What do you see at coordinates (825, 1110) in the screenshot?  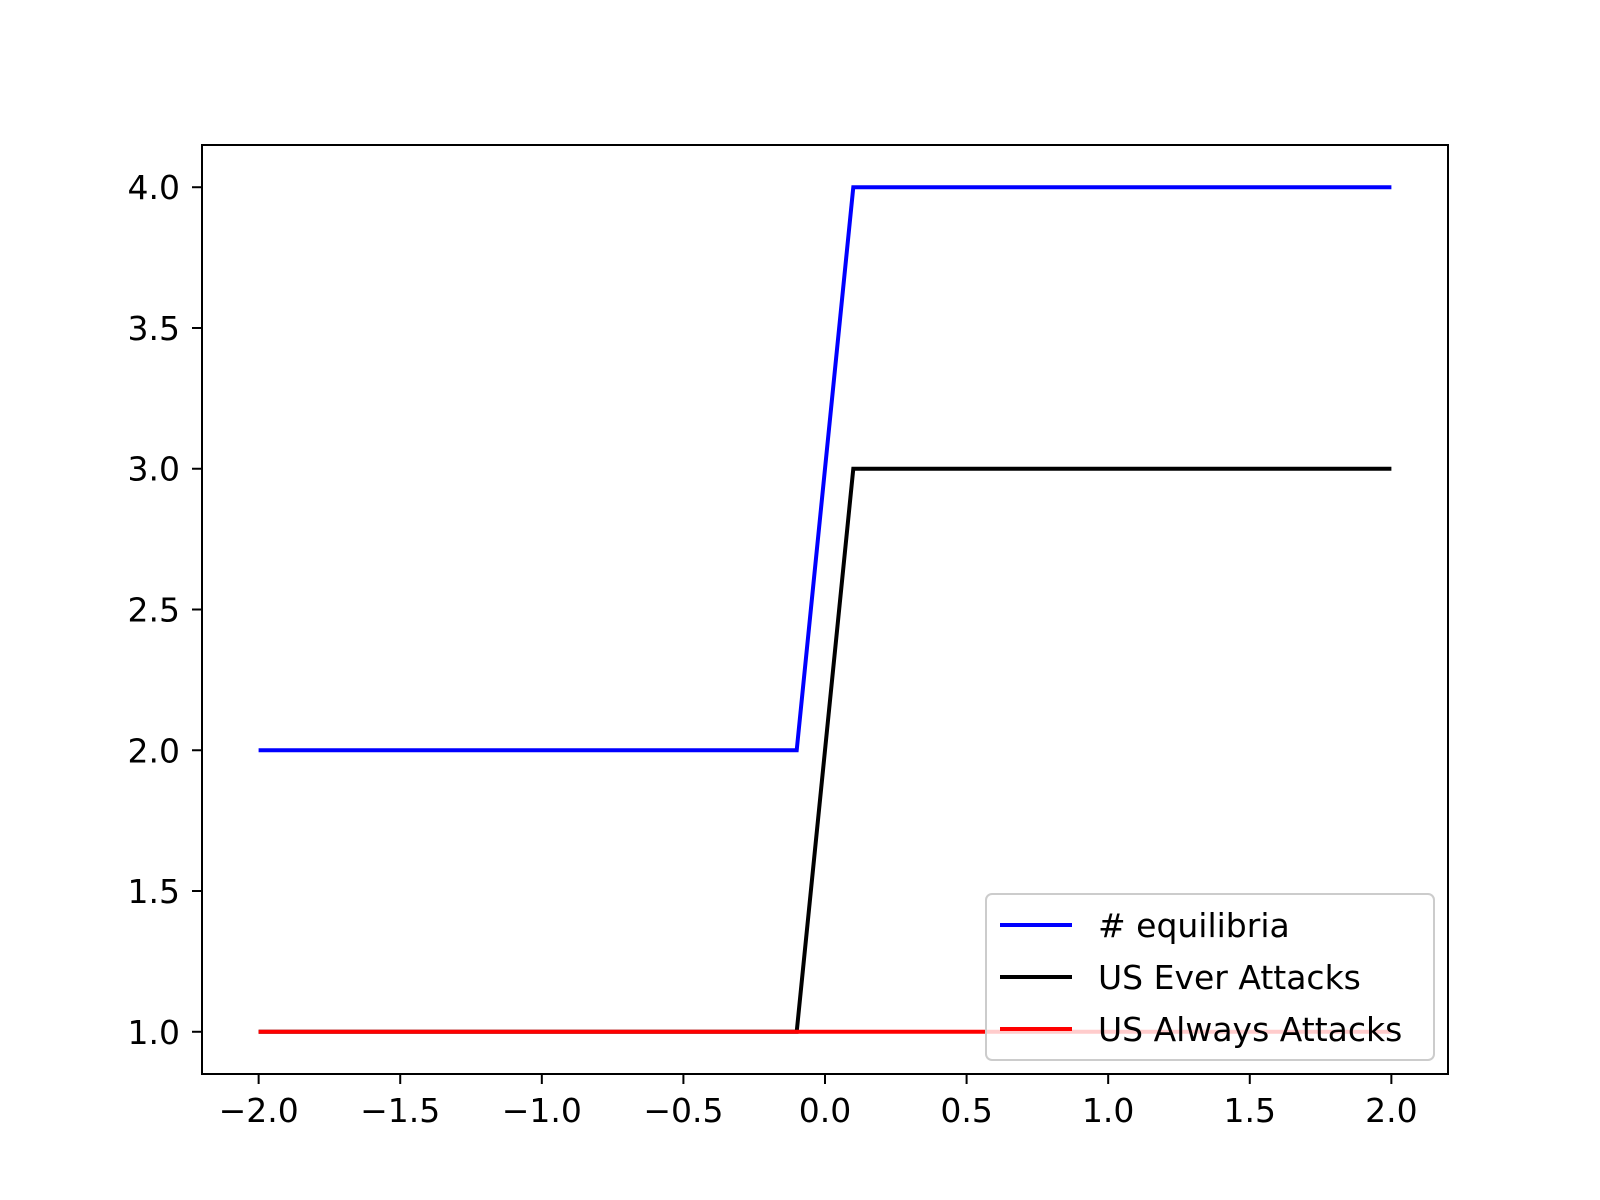 I see `x-tick-label: 0.0` at bounding box center [825, 1110].